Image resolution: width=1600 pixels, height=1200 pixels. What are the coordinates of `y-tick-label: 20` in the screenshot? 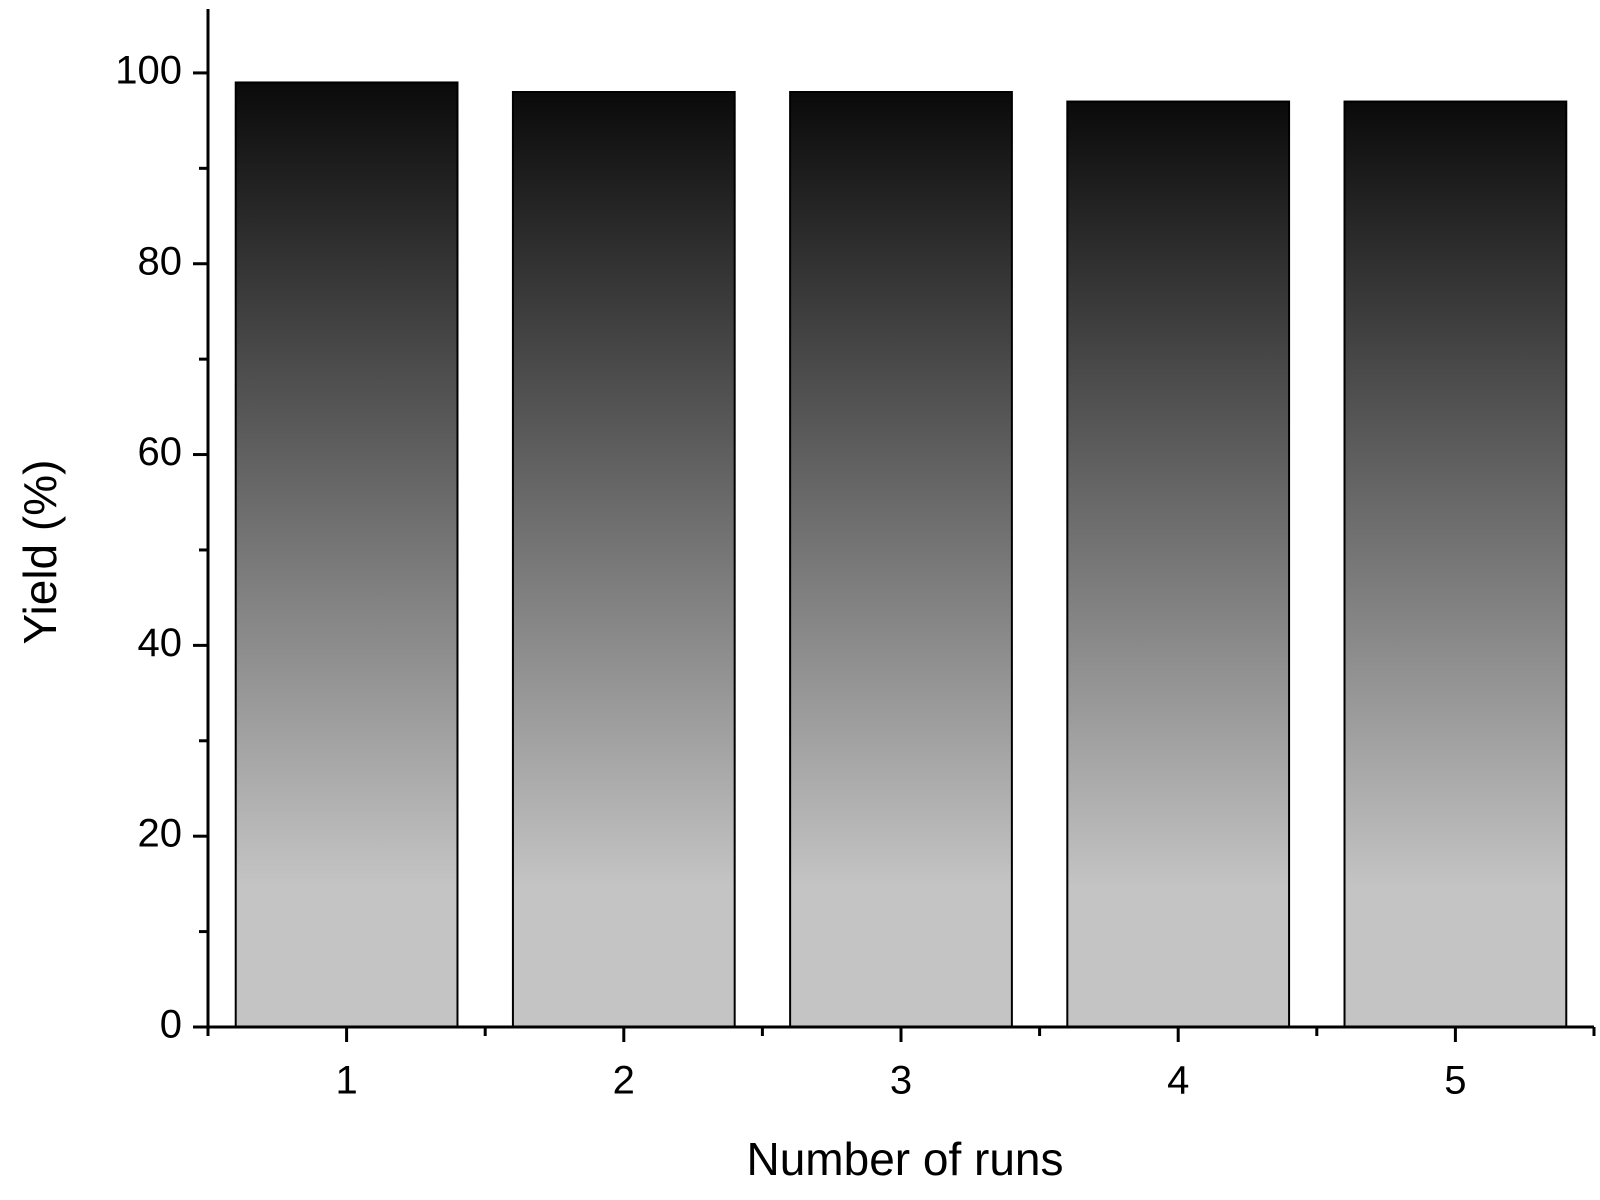 It's located at (160, 834).